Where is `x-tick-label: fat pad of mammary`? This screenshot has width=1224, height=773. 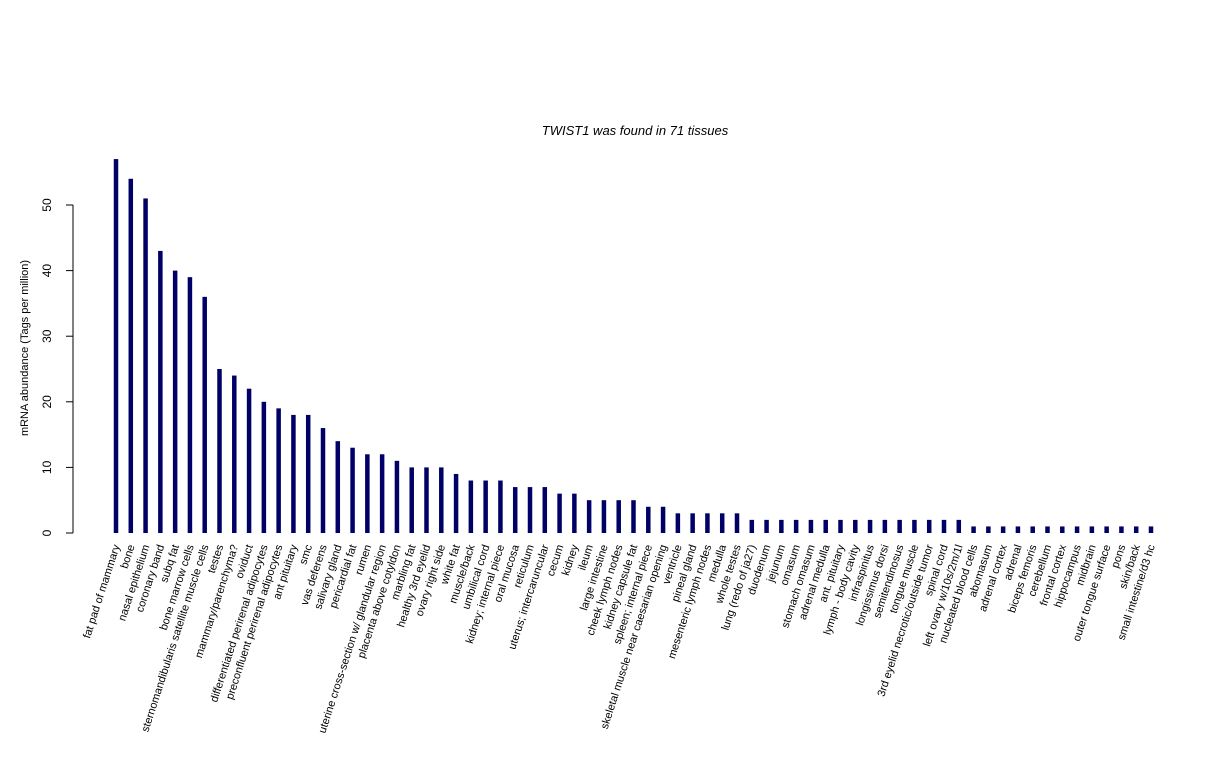 x-tick-label: fat pad of mammary is located at coordinates (102, 591).